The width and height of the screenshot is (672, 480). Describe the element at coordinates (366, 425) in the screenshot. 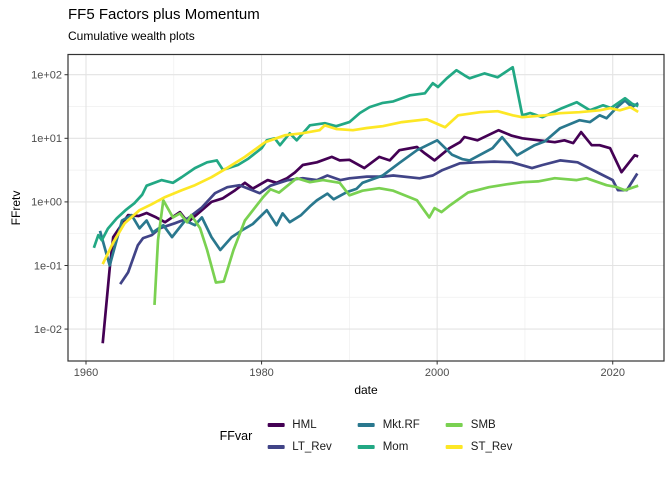

I see `mkt-rf-line-swatch` at that location.